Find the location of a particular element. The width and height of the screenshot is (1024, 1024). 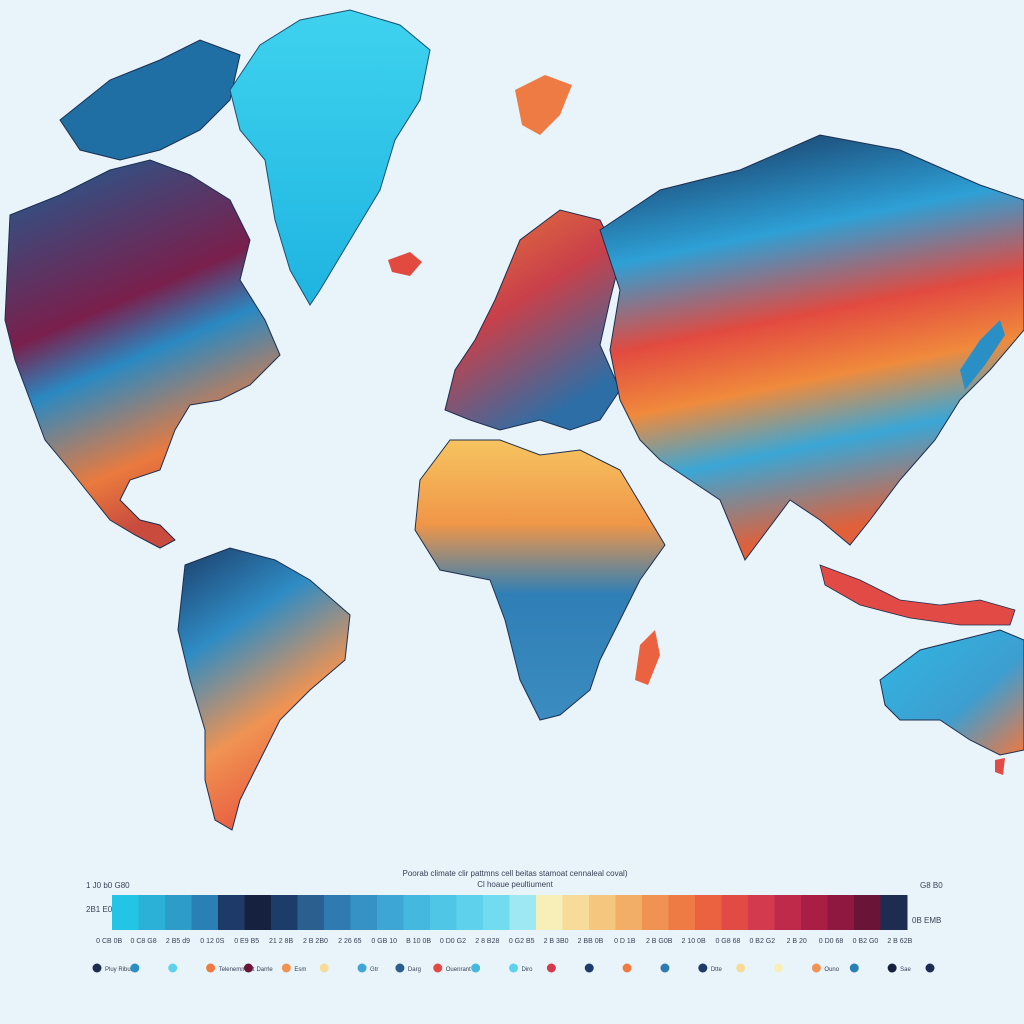

legend-swatch-label: Sae is located at coordinates (905, 970).